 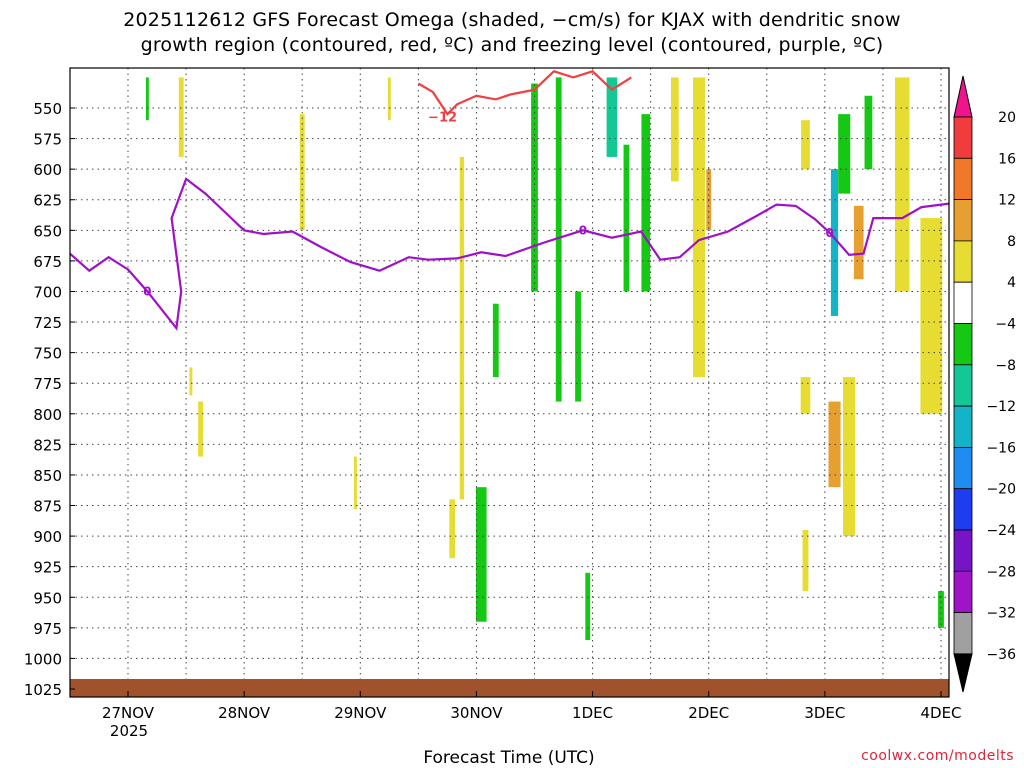 What do you see at coordinates (1001, 407) in the screenshot?
I see `colorbar-label: −12` at bounding box center [1001, 407].